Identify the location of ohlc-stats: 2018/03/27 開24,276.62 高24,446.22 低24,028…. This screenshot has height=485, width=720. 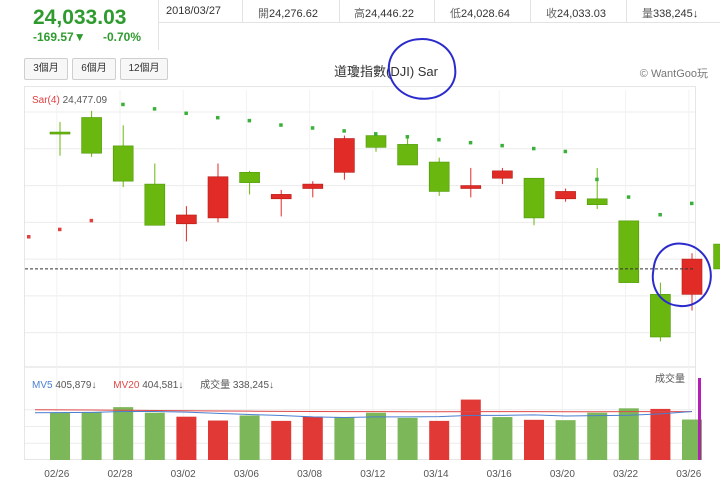
(439, 11).